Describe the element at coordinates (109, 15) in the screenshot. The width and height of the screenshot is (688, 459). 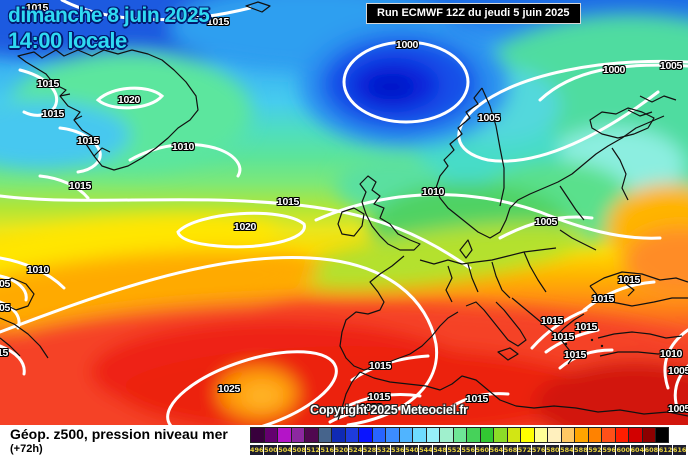
I see `date-text: dimanche 8 juin 2025` at that location.